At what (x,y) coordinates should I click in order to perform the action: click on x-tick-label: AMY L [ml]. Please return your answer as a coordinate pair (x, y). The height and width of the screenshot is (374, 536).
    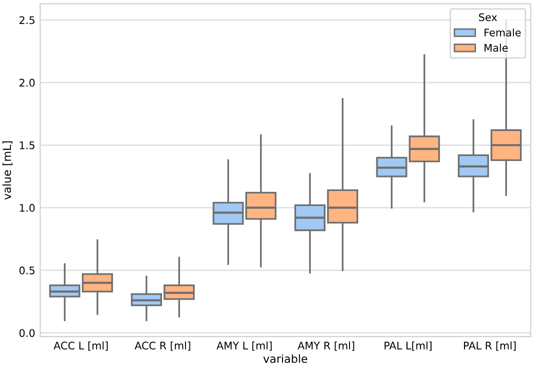
    Looking at the image, I should click on (244, 346).